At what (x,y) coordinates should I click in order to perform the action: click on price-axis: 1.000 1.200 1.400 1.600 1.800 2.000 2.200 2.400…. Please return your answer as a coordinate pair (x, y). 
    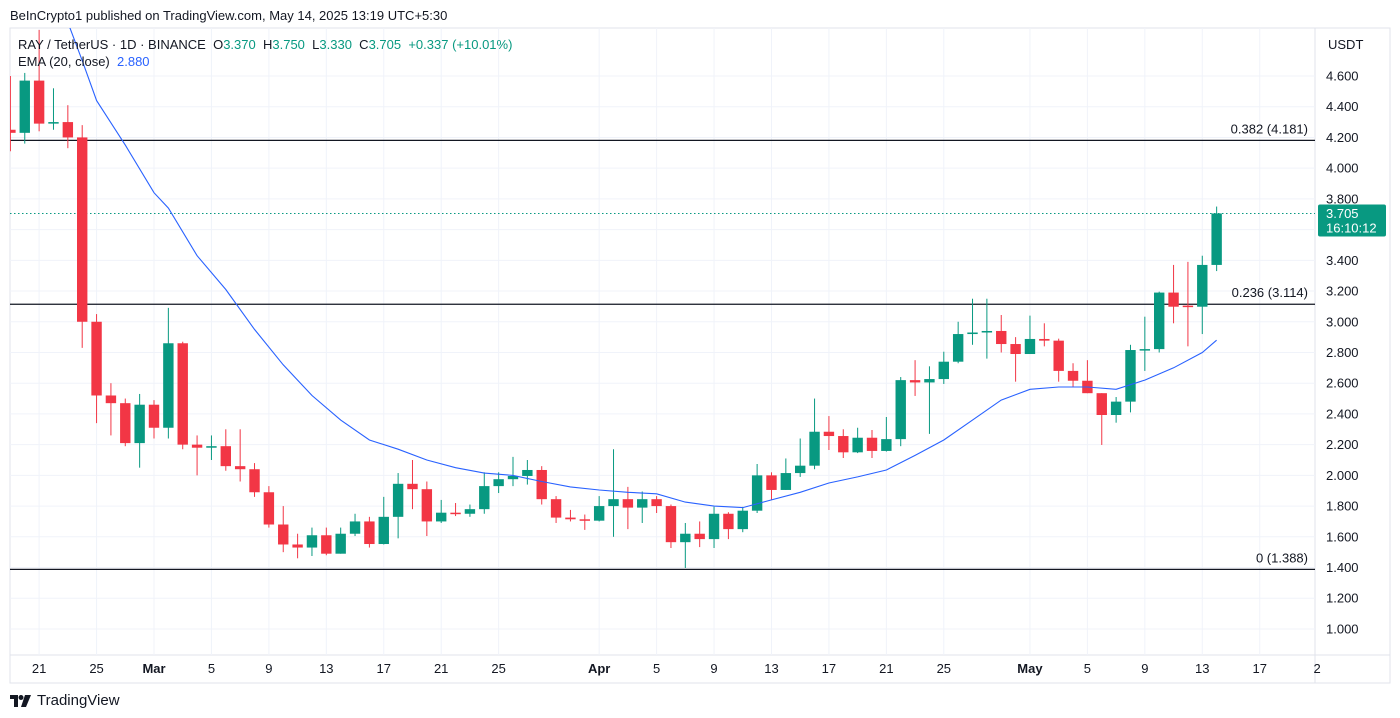
    Looking at the image, I should click on (1342, 353).